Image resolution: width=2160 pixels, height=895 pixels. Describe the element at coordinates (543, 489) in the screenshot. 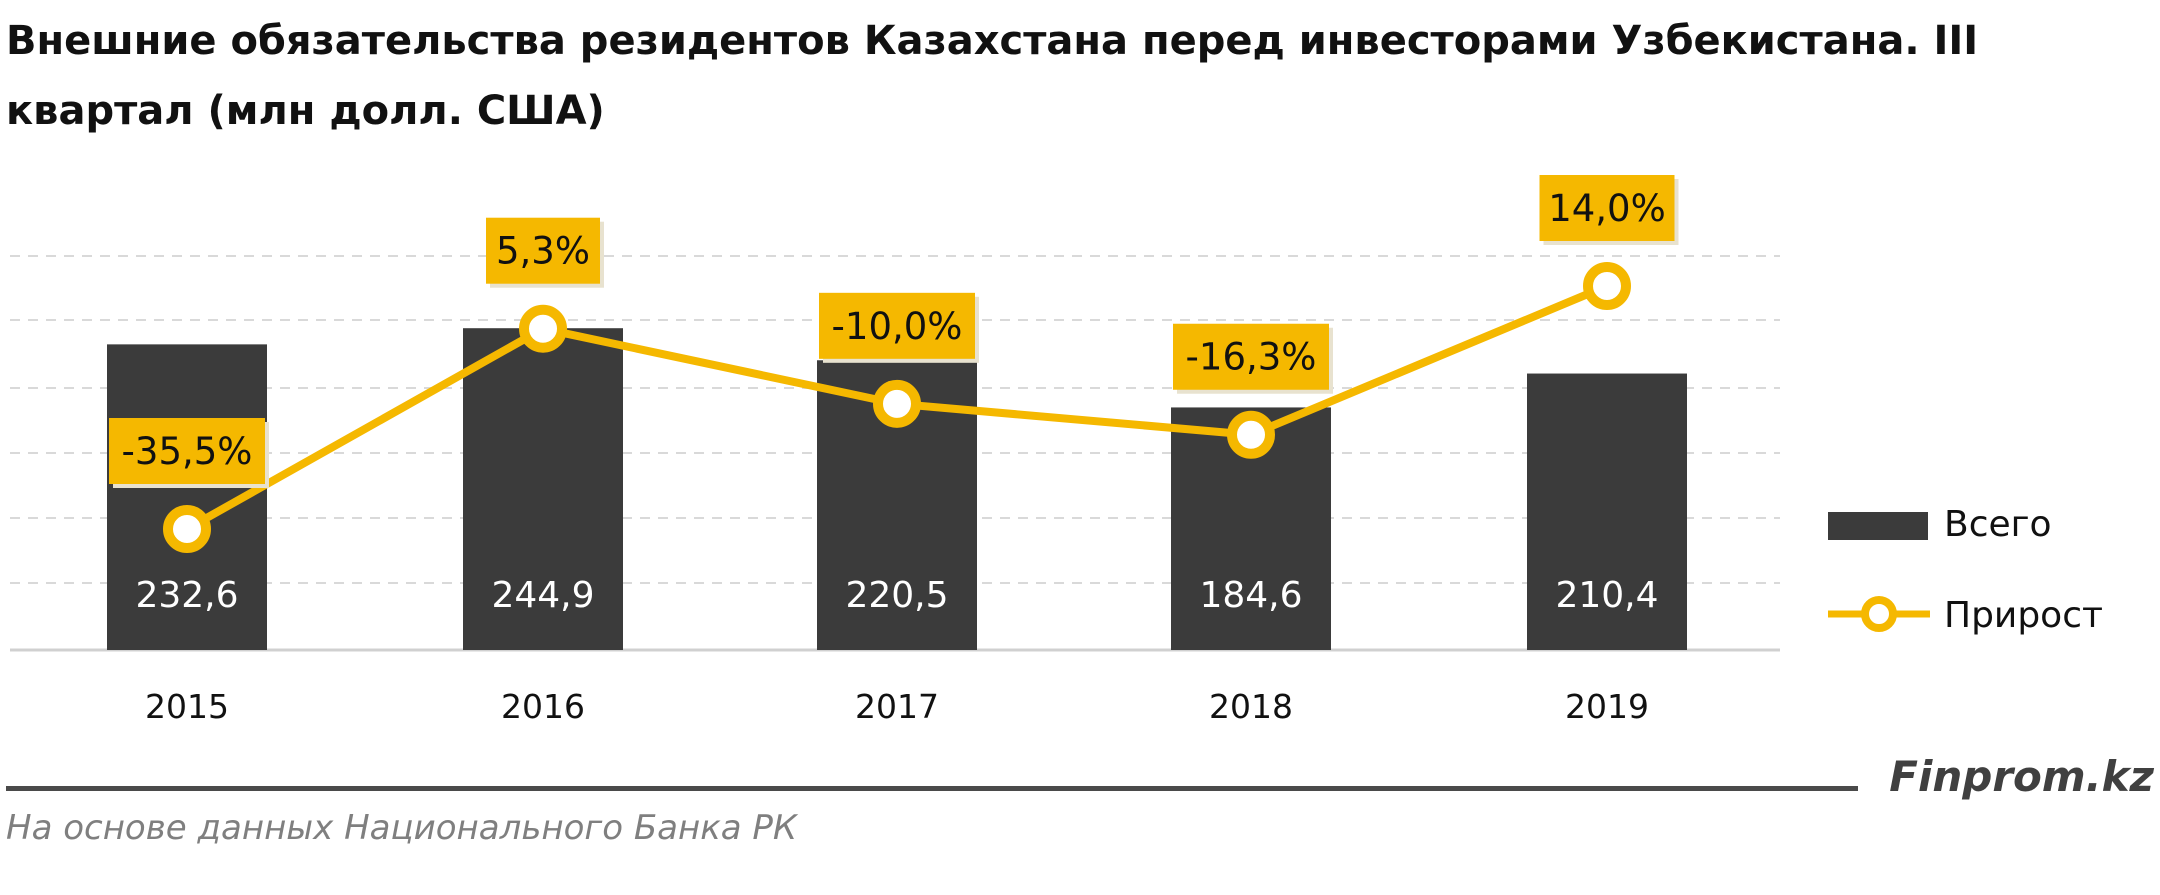

I see `bar-2016` at that location.